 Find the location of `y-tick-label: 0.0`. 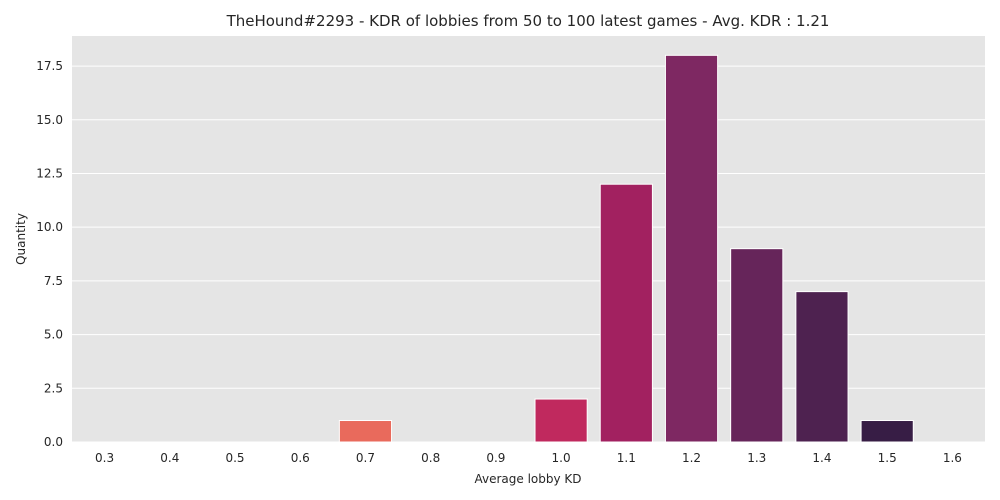

y-tick-label: 0.0 is located at coordinates (53, 442).